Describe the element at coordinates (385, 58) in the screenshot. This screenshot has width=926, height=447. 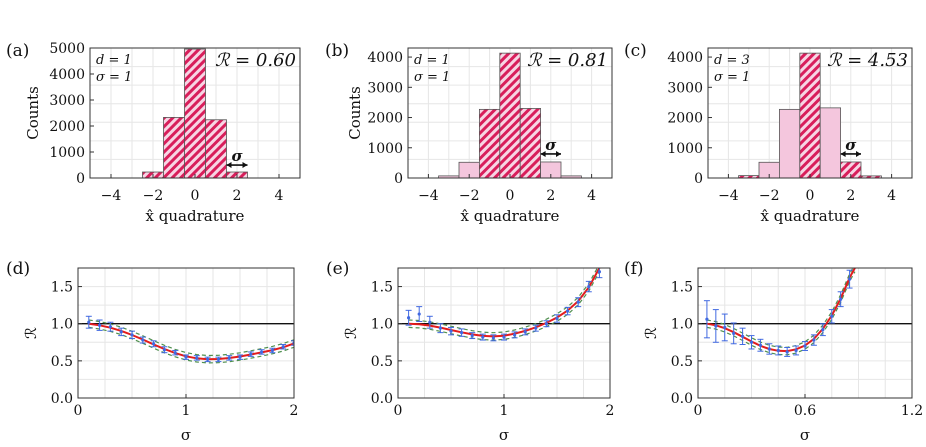
I see `y-tick-label: 4000` at that location.